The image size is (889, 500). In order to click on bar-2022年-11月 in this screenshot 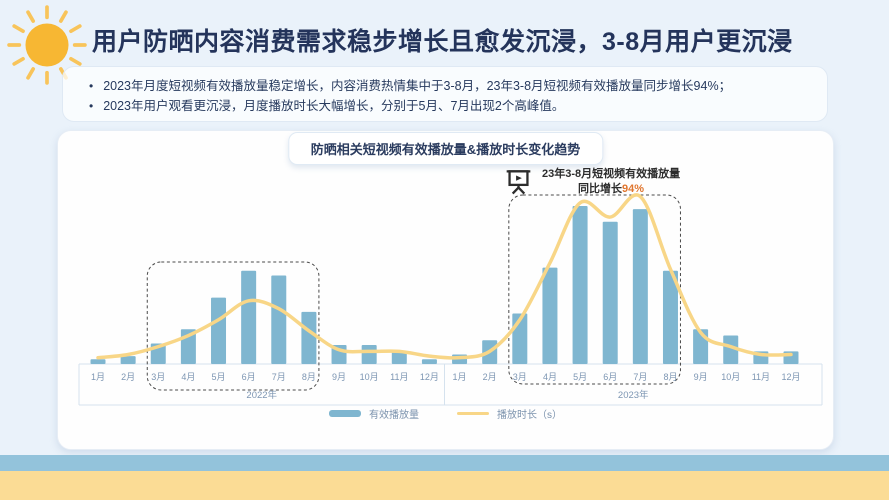, I will do `click(399, 357)`.